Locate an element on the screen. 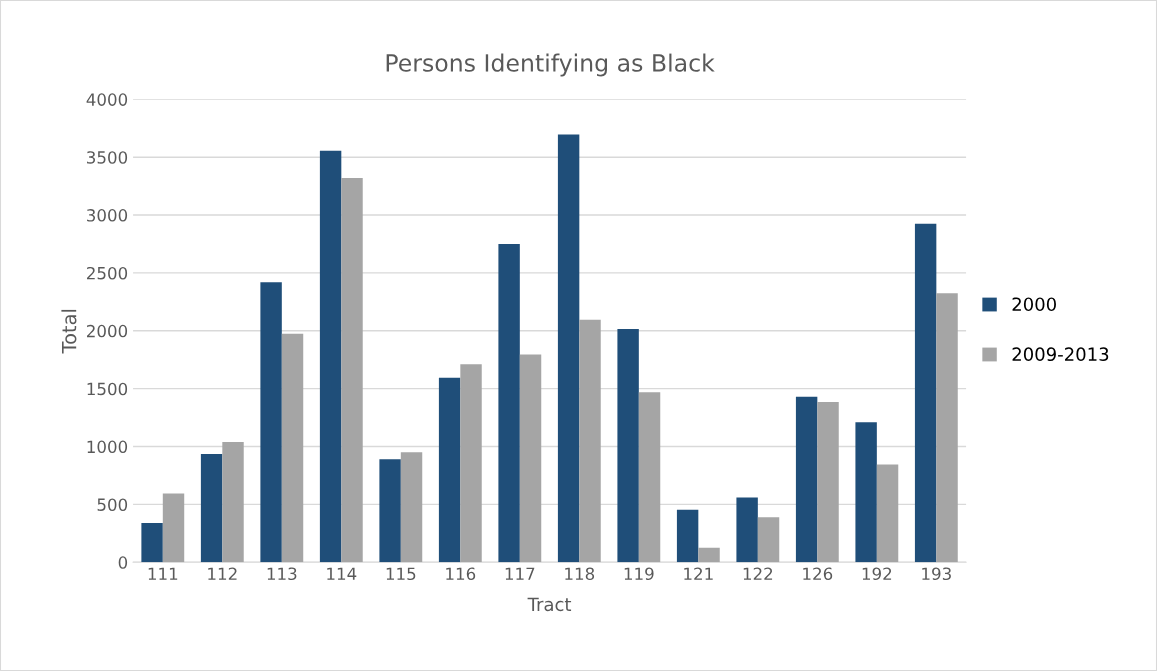 This screenshot has height=671, width=1157. y-tick-label: 2000 is located at coordinates (107, 331).